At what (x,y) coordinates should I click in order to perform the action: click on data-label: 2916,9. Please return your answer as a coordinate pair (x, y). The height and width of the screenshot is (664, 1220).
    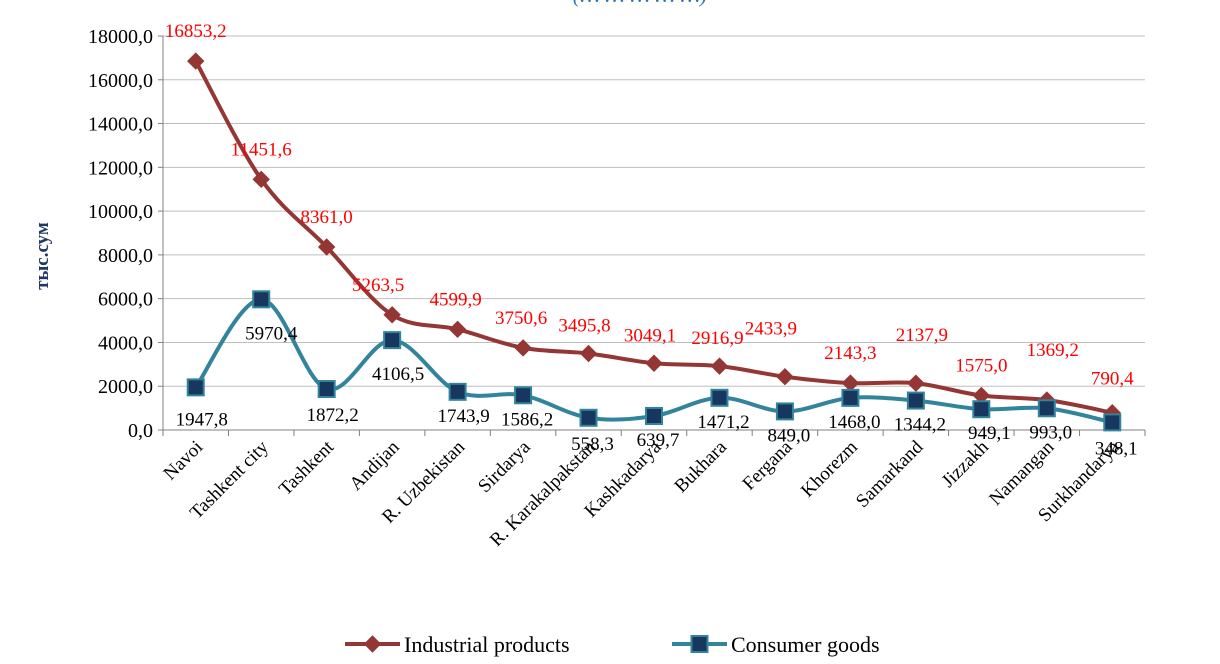
    Looking at the image, I should click on (717, 338).